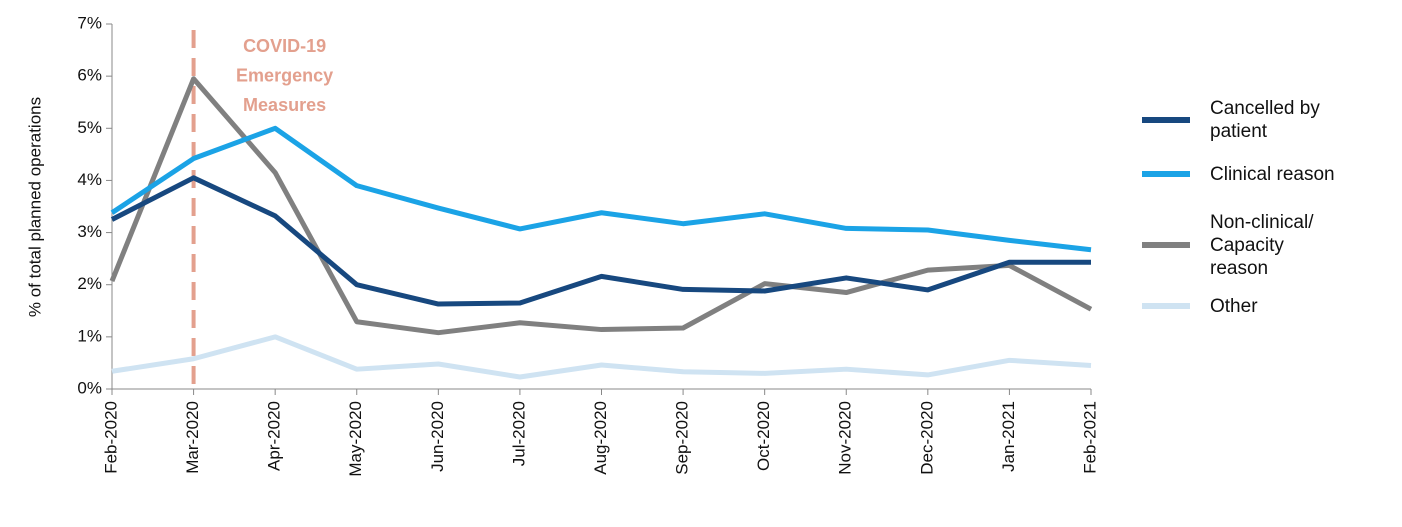 Image resolution: width=1402 pixels, height=527 pixels. What do you see at coordinates (601, 357) in the screenshot?
I see `series-line` at bounding box center [601, 357].